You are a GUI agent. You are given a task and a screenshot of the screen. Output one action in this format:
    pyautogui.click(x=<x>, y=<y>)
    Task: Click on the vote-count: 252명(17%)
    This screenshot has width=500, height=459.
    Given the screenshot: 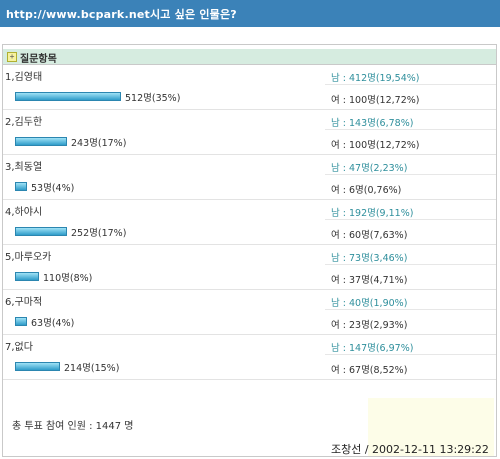 What is the action you would take?
    pyautogui.click(x=99, y=233)
    